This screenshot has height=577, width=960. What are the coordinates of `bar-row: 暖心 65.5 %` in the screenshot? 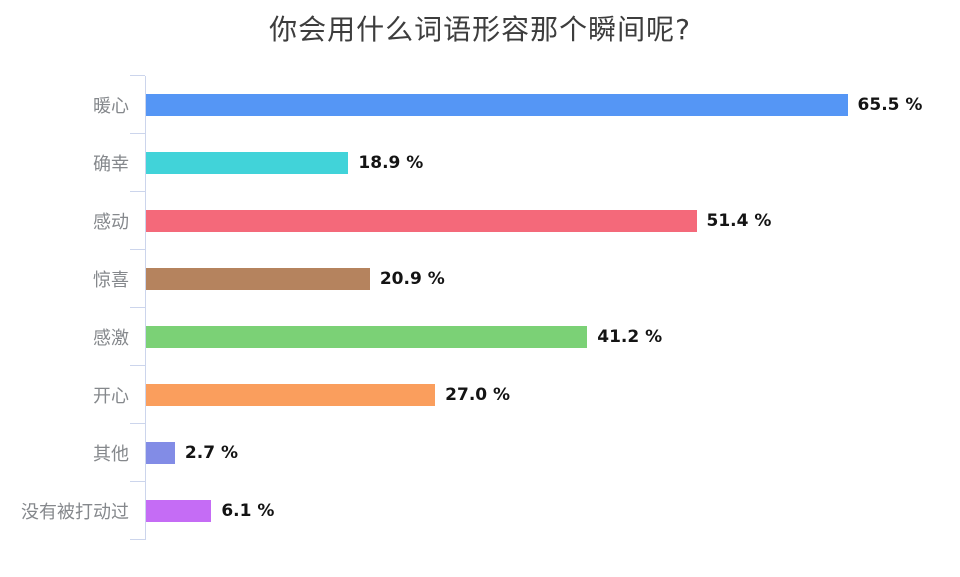 It's located at (480, 104).